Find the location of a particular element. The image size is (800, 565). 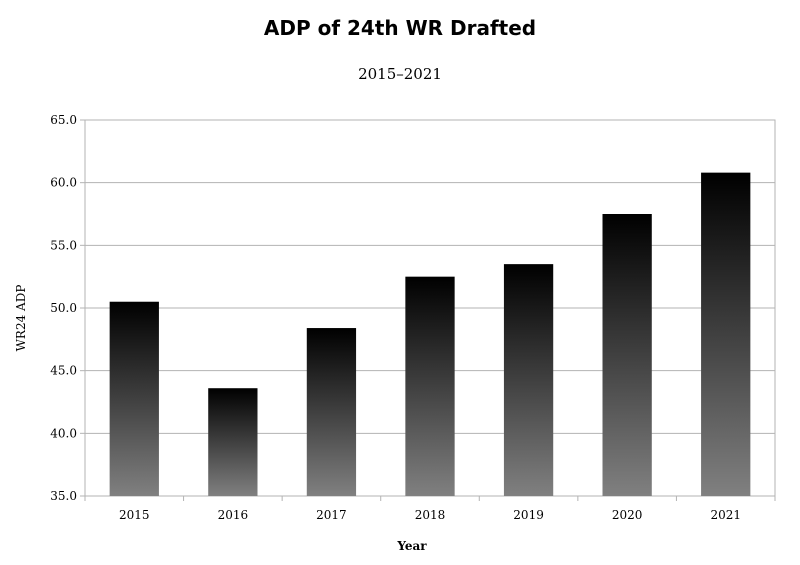

bar-2021 is located at coordinates (726, 334).